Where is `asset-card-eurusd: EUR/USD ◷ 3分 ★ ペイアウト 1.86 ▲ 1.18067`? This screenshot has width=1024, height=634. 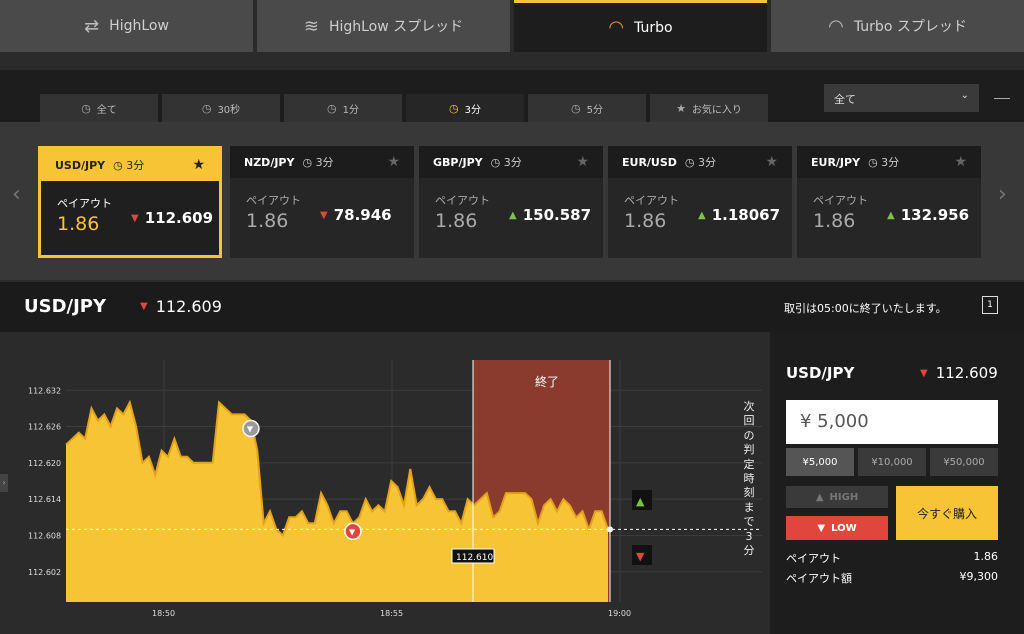
asset-card-eurusd: EUR/USD ◷ 3分 ★ ペイアウト 1.86 ▲ 1.18067 is located at coordinates (700, 202).